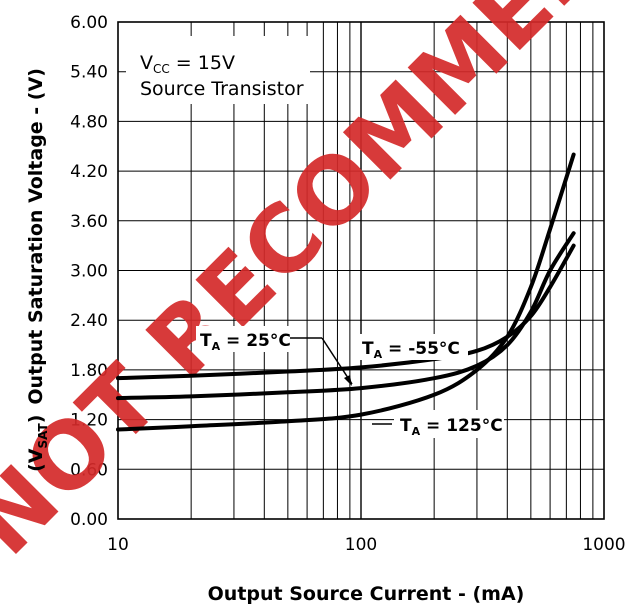 The width and height of the screenshot is (644, 610). What do you see at coordinates (37, 270) in the screenshot?
I see `y-axis-title: (VSAT)Output Saturation Voltage - (V)` at bounding box center [37, 270].